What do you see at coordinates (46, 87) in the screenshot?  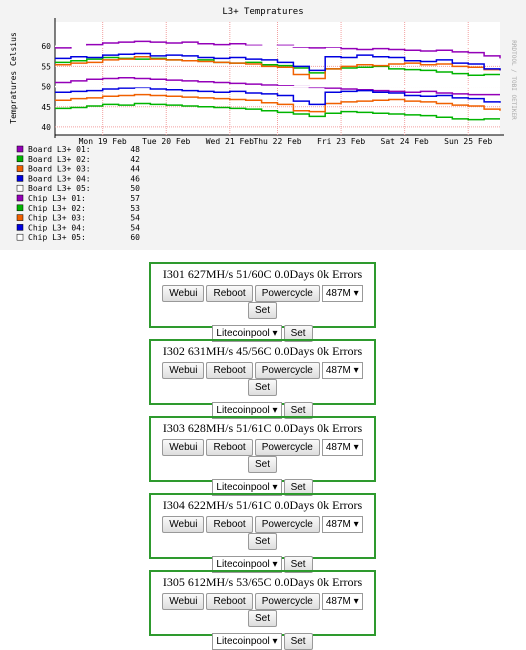 I see `y-tick-label: 50` at bounding box center [46, 87].